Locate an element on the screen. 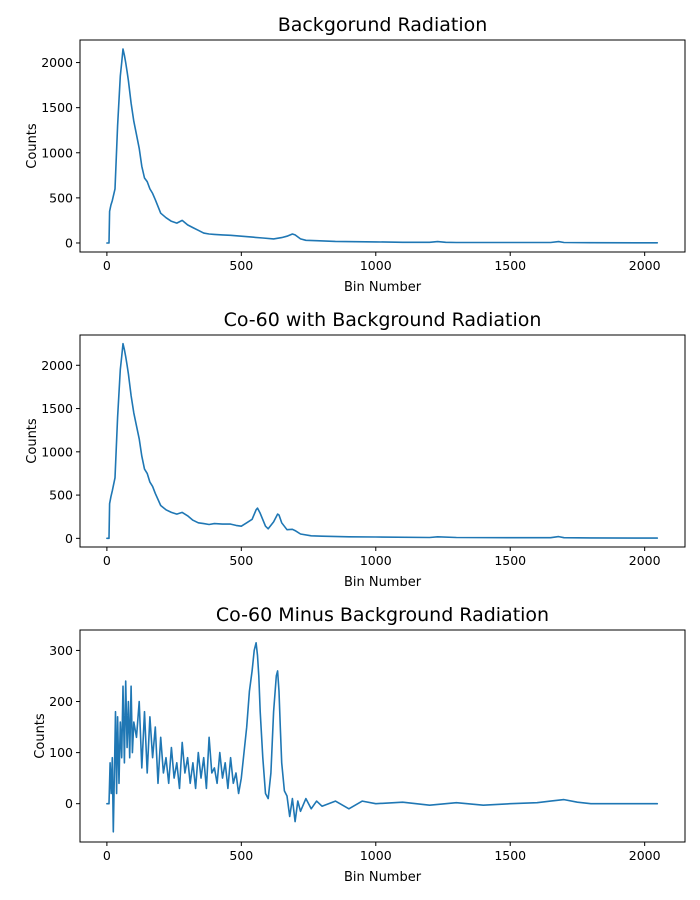 Image resolution: width=700 pixels, height=900 pixels. y-tick-label: 300 is located at coordinates (61, 650).